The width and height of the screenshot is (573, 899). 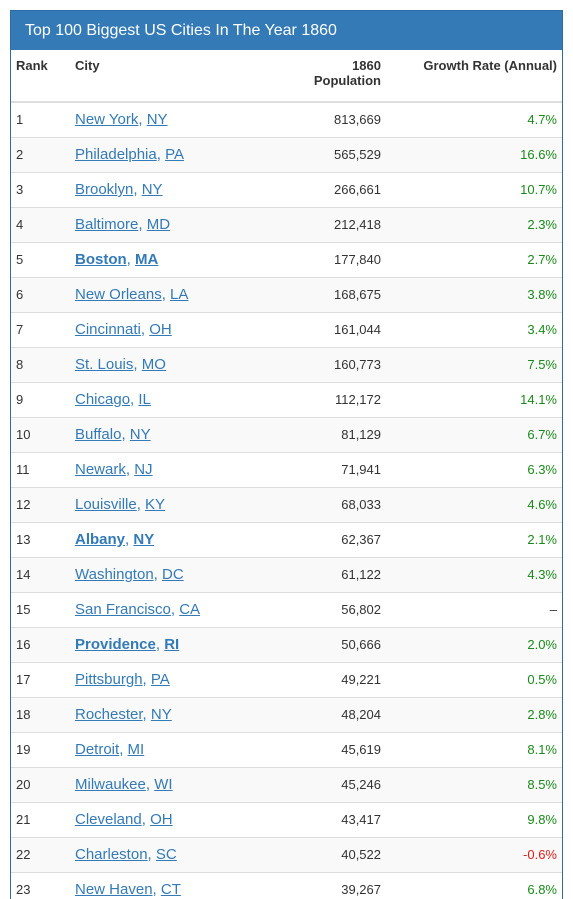 I want to click on growth-rate-cell: 3.8%, so click(x=542, y=294).